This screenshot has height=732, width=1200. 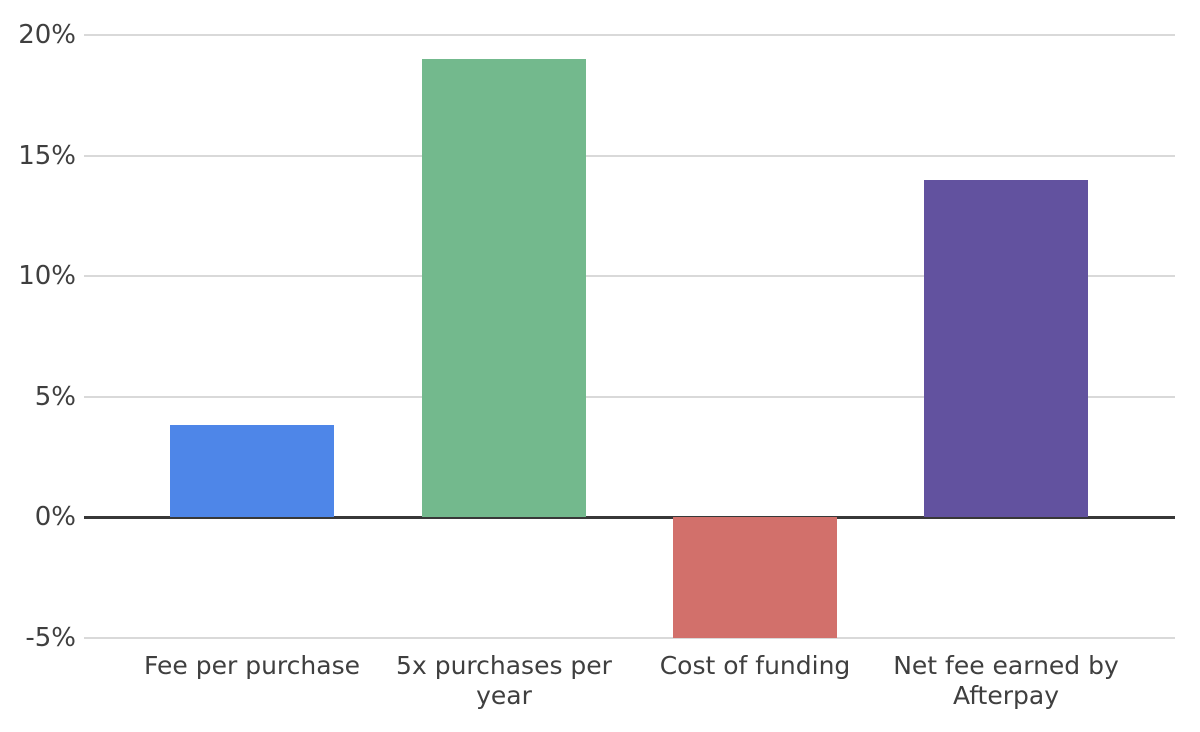 What do you see at coordinates (1006, 348) in the screenshot?
I see `bar-net-fee-earned-by-afterpay` at bounding box center [1006, 348].